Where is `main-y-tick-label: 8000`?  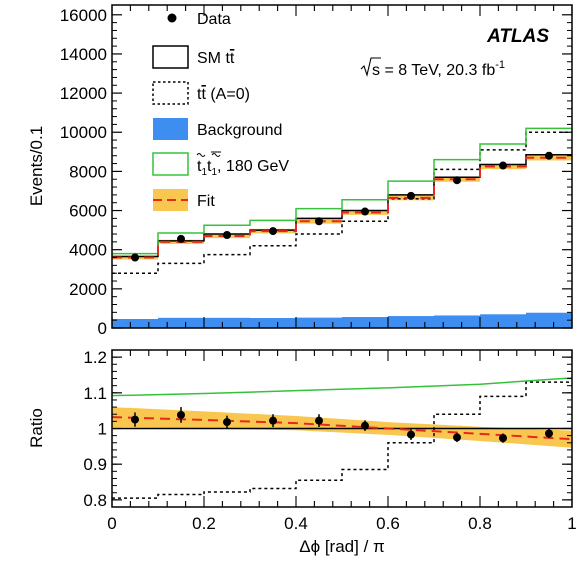 main-y-tick-label: 8000 is located at coordinates (88, 171).